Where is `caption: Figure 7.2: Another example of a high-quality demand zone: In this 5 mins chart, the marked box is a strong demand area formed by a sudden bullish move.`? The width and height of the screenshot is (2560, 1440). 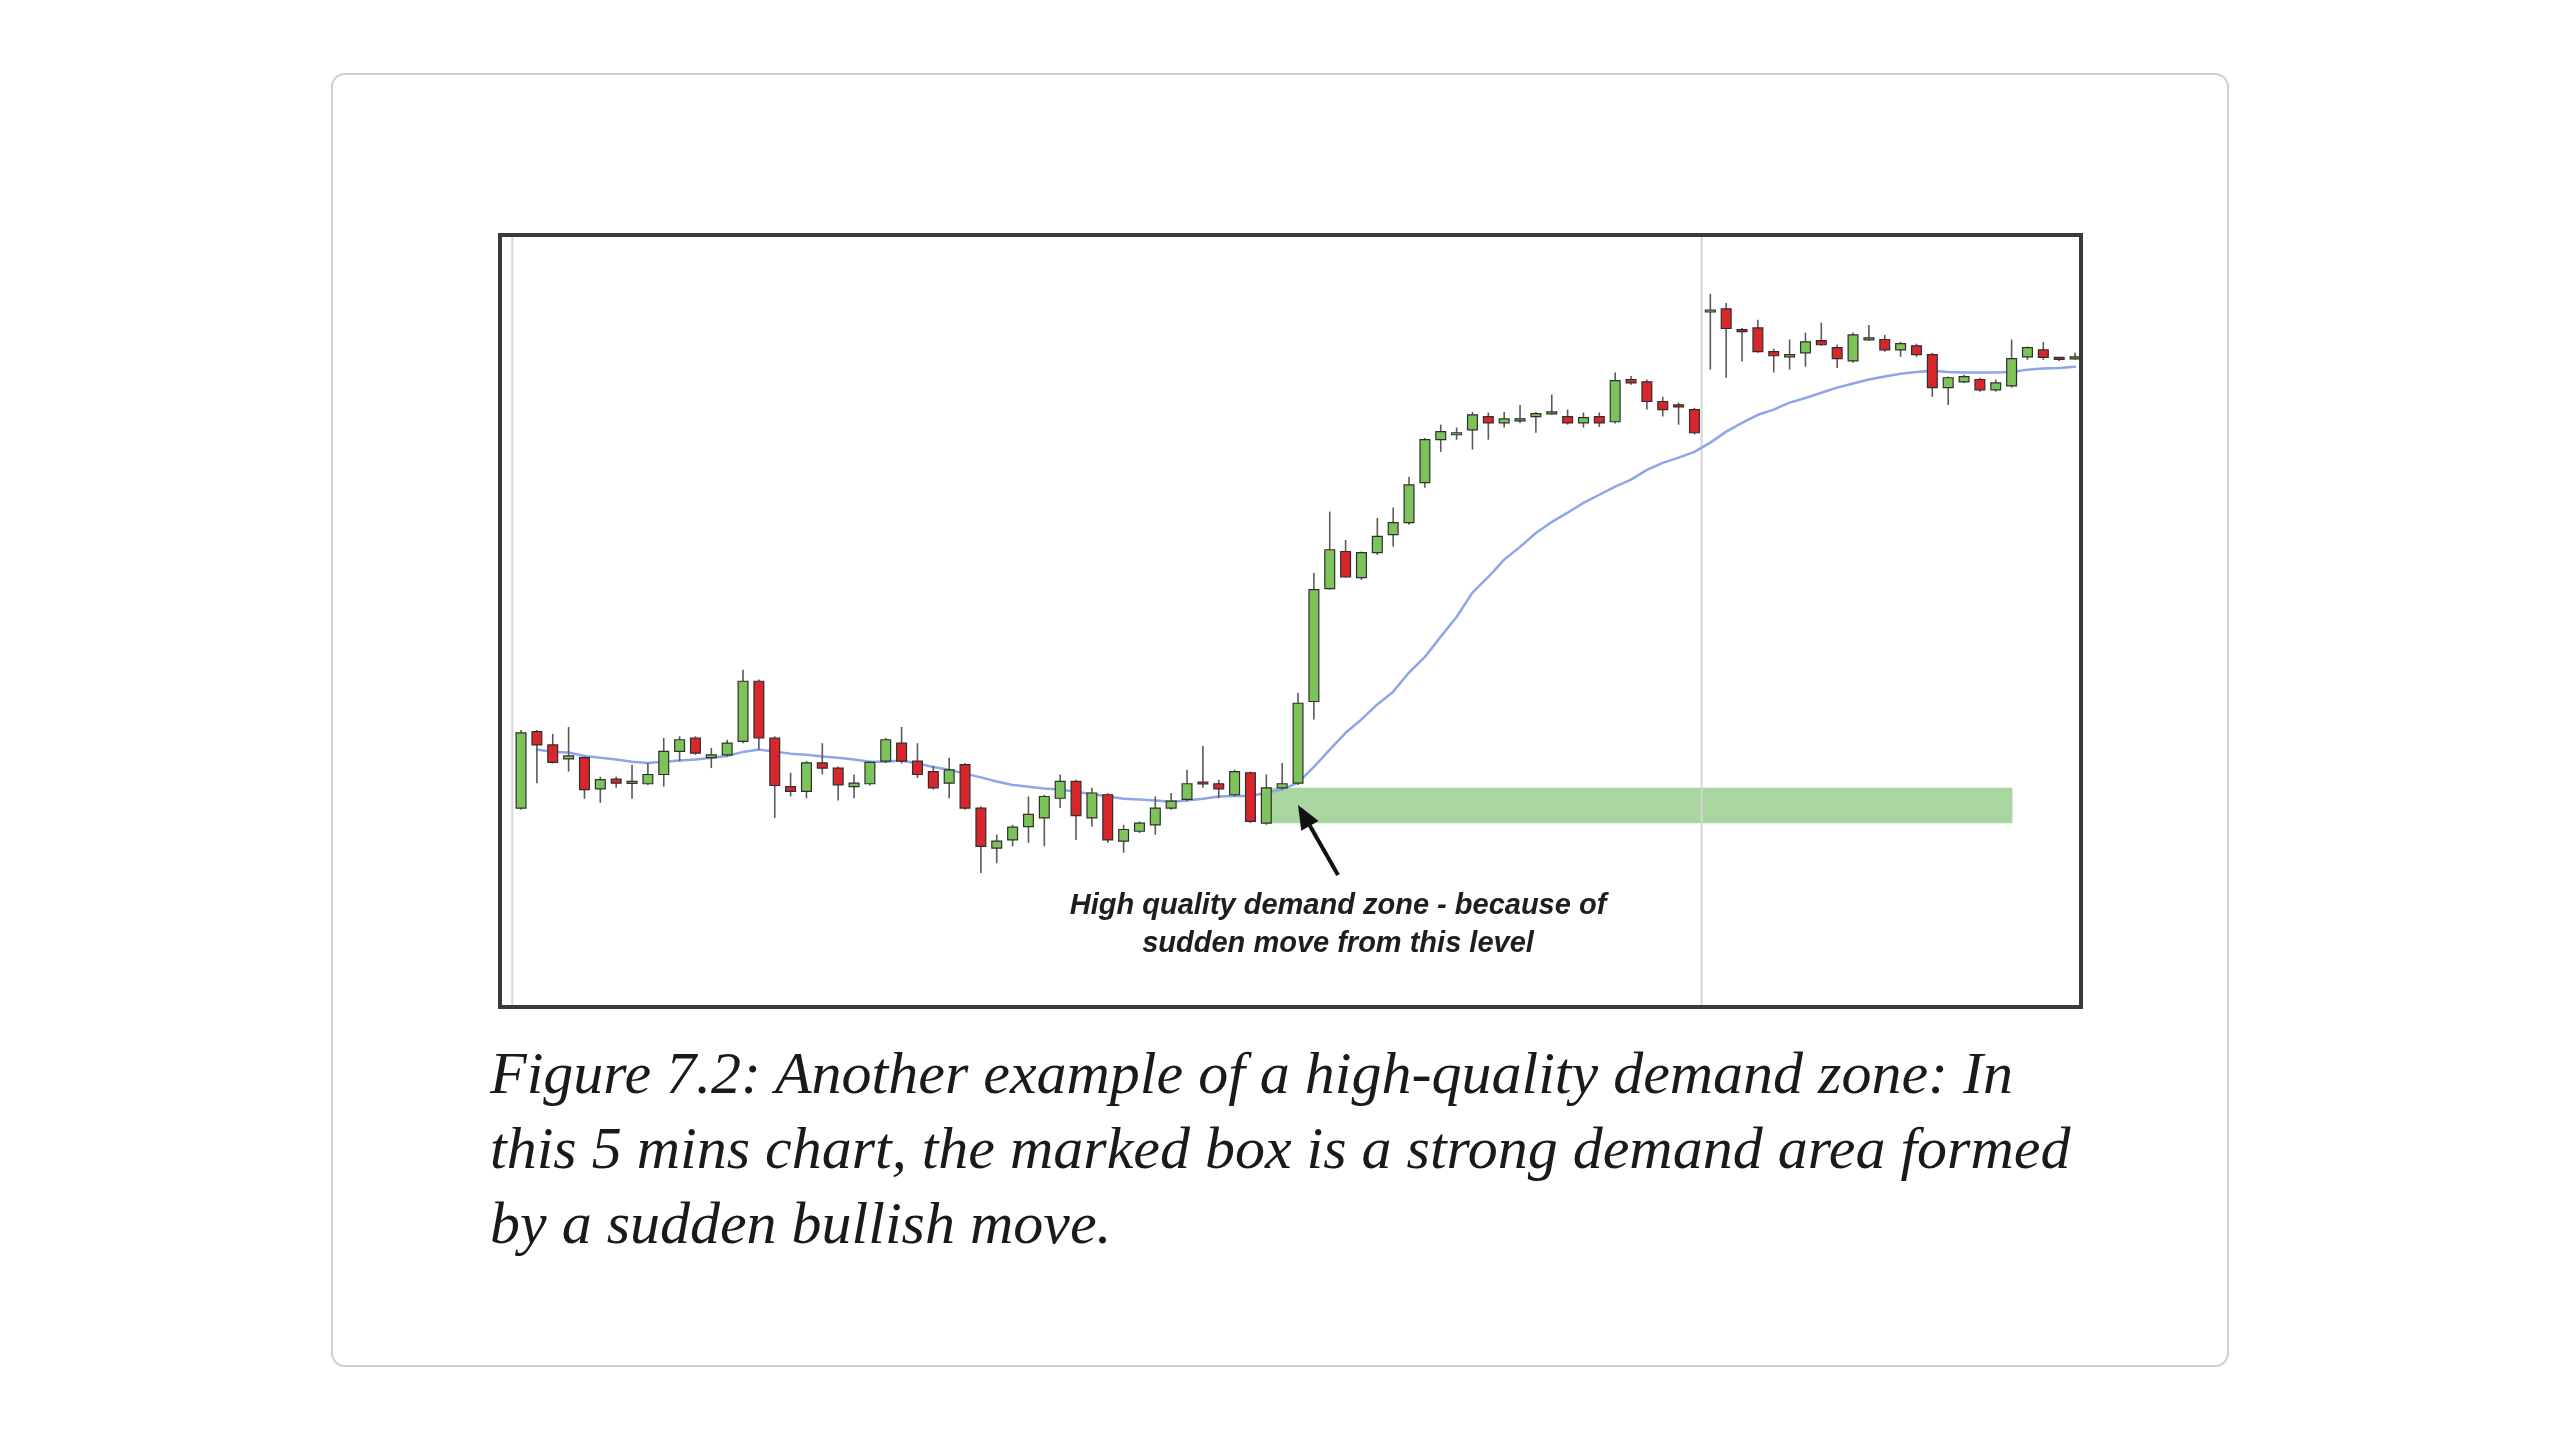
caption: Figure 7.2: Another example of a high-quality demand zone: In this 5 mins chart, the marked box is a strong demand area formed by a sudden bullish move. is located at coordinates (1281, 1148).